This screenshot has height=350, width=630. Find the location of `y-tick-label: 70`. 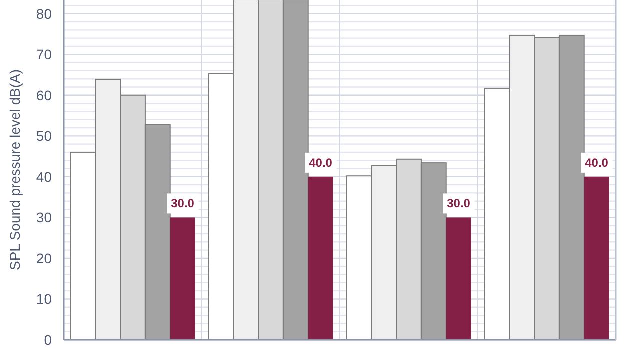

y-tick-label: 70 is located at coordinates (44, 54).